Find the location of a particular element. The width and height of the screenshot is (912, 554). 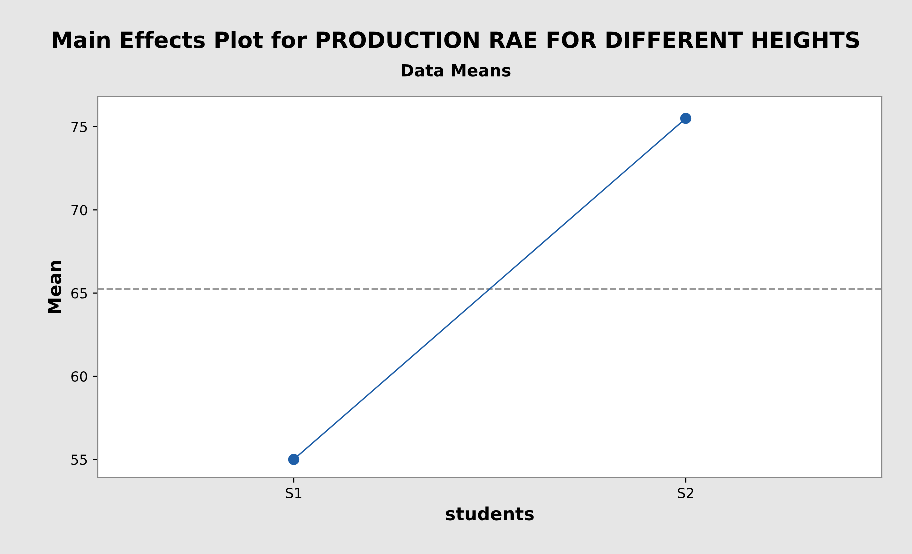

x-tick-label: S1 is located at coordinates (294, 493).